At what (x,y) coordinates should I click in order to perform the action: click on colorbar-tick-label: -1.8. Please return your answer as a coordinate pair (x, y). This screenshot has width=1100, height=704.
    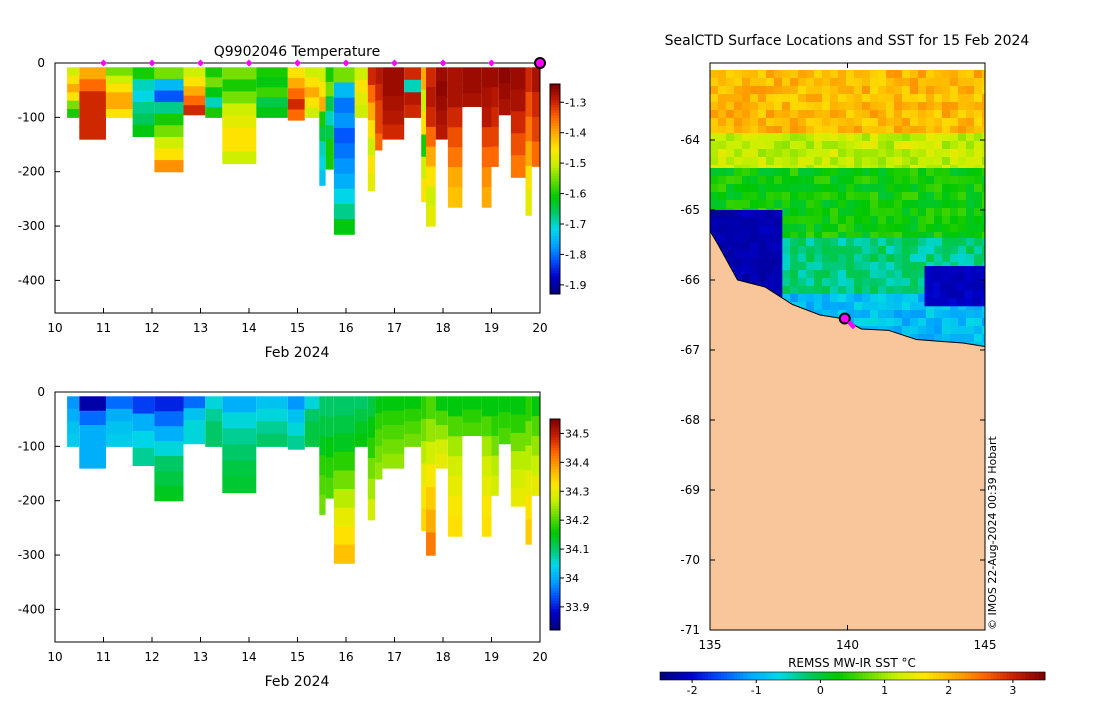
    Looking at the image, I should click on (575, 254).